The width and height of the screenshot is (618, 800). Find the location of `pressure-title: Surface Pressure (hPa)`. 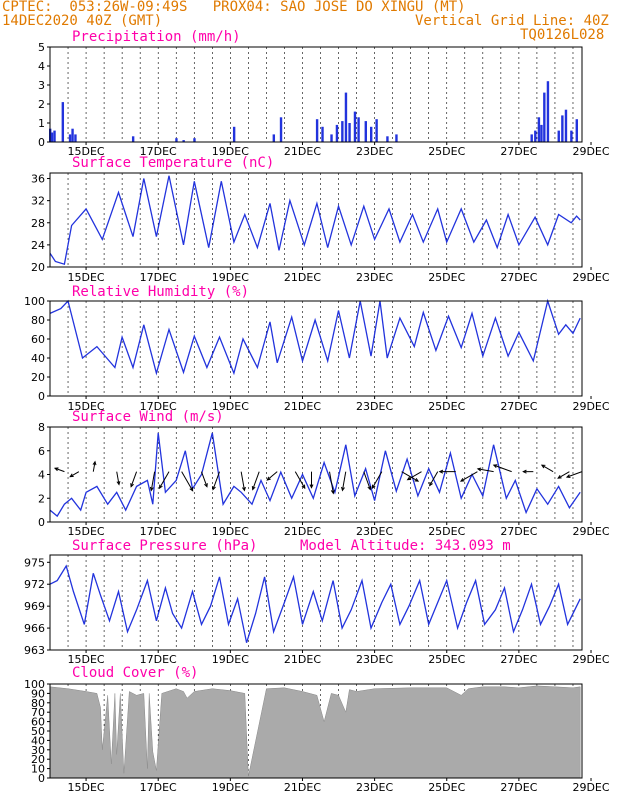

pressure-title: Surface Pressure (hPa) is located at coordinates (164, 546).